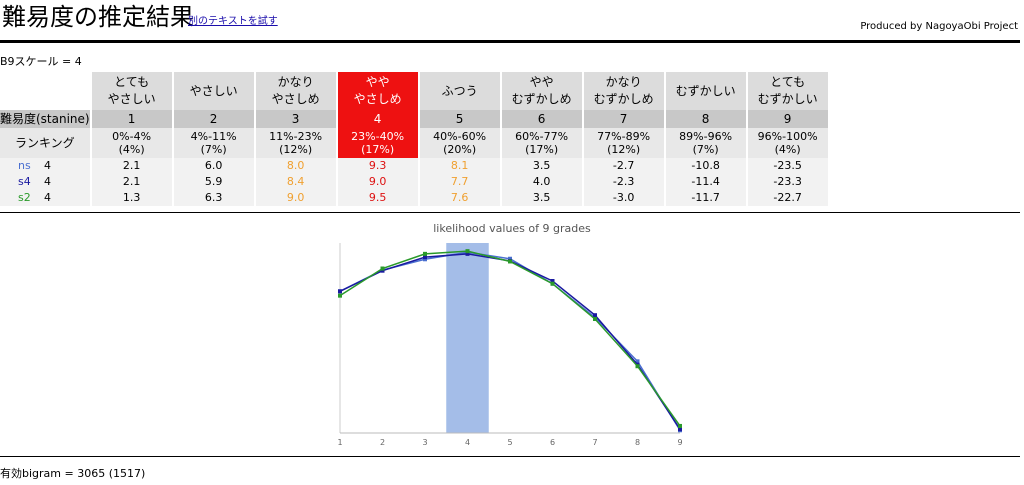  What do you see at coordinates (467, 442) in the screenshot?
I see `x-tick-label: 4` at bounding box center [467, 442].